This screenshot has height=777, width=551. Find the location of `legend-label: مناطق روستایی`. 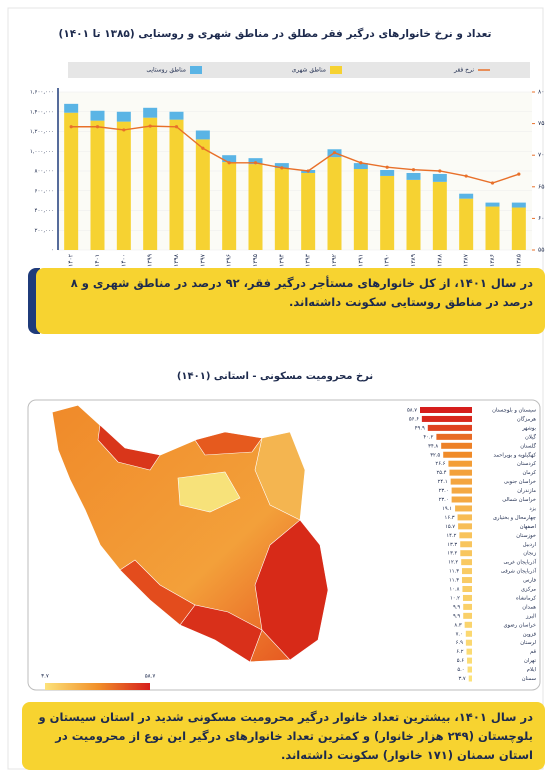

legend-label: مناطق روستایی is located at coordinates (166, 70).